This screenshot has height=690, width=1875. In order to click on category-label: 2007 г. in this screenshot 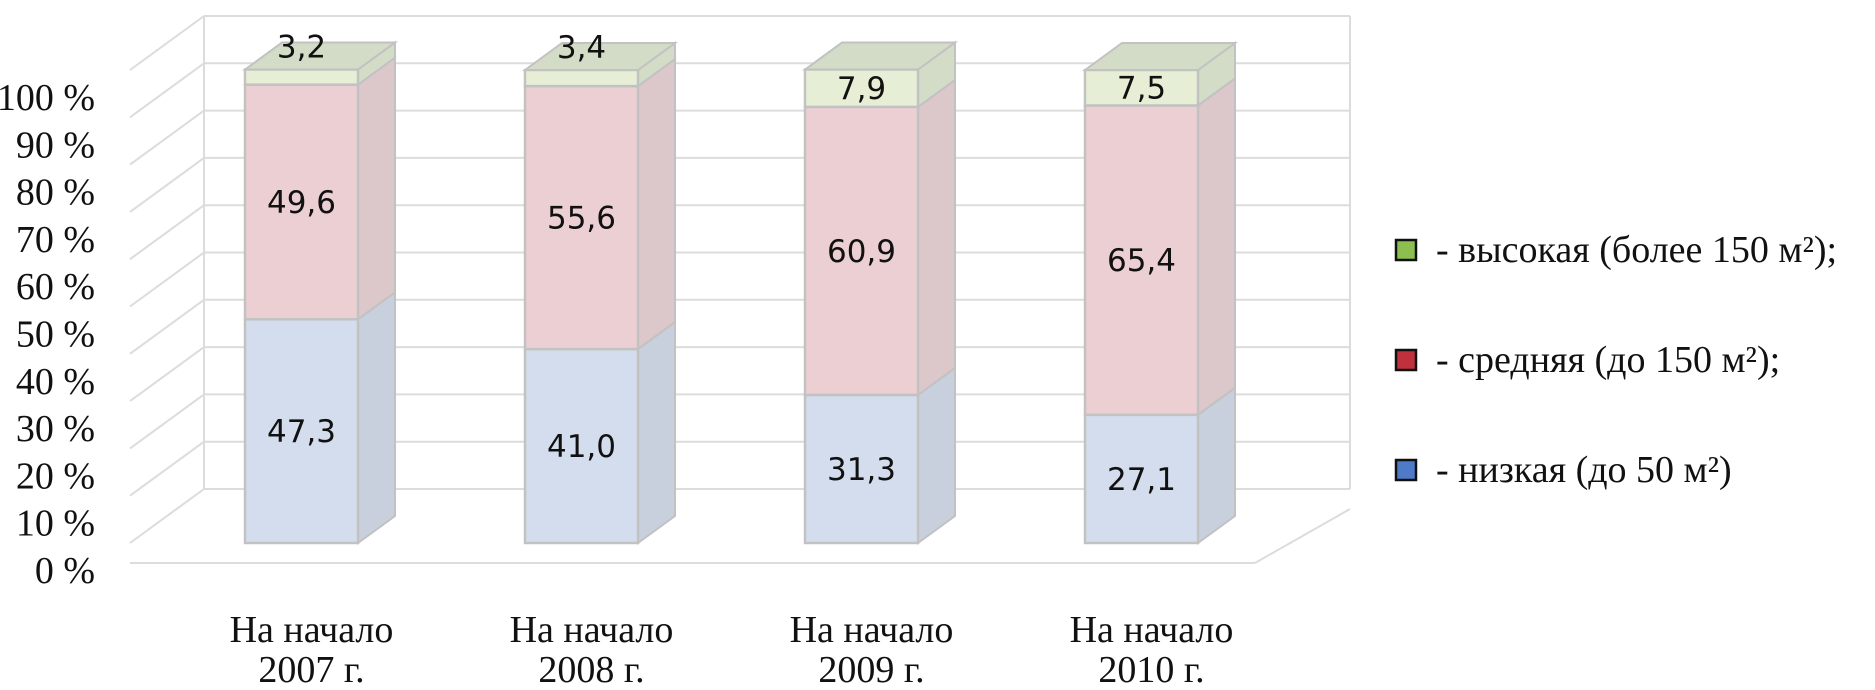, I will do `click(311, 669)`.